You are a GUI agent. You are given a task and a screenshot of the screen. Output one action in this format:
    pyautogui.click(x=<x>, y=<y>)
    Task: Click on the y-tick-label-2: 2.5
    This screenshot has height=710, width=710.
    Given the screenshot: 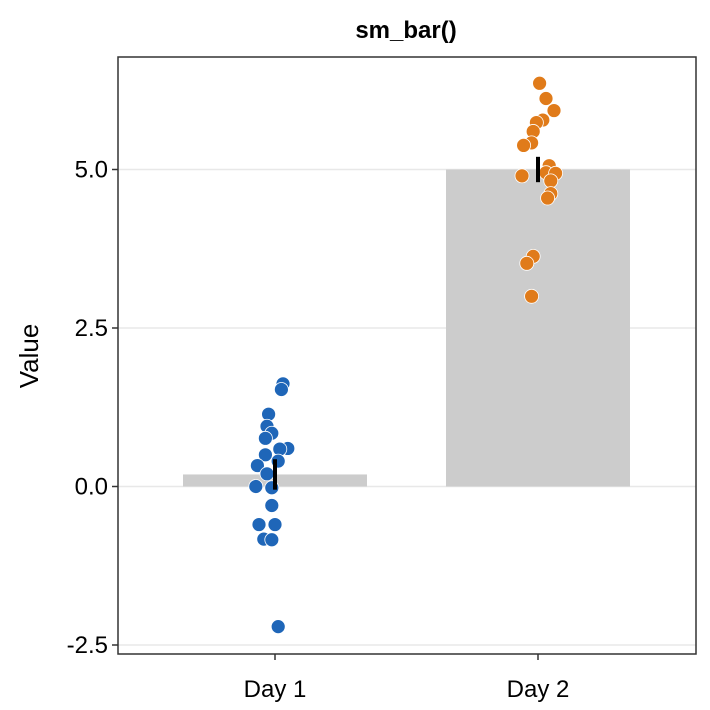 What is the action you would take?
    pyautogui.click(x=91, y=328)
    